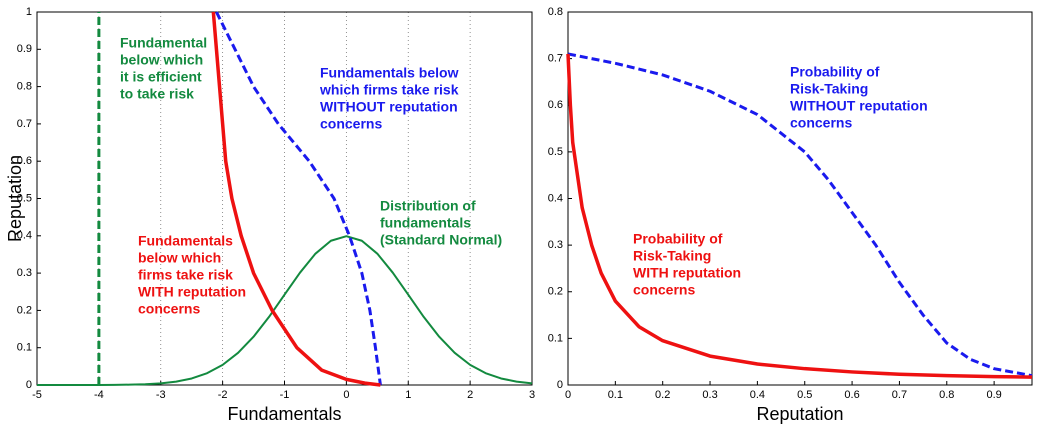 The image size is (1039, 430). I want to click on x-tick-label: -2, so click(223, 395).